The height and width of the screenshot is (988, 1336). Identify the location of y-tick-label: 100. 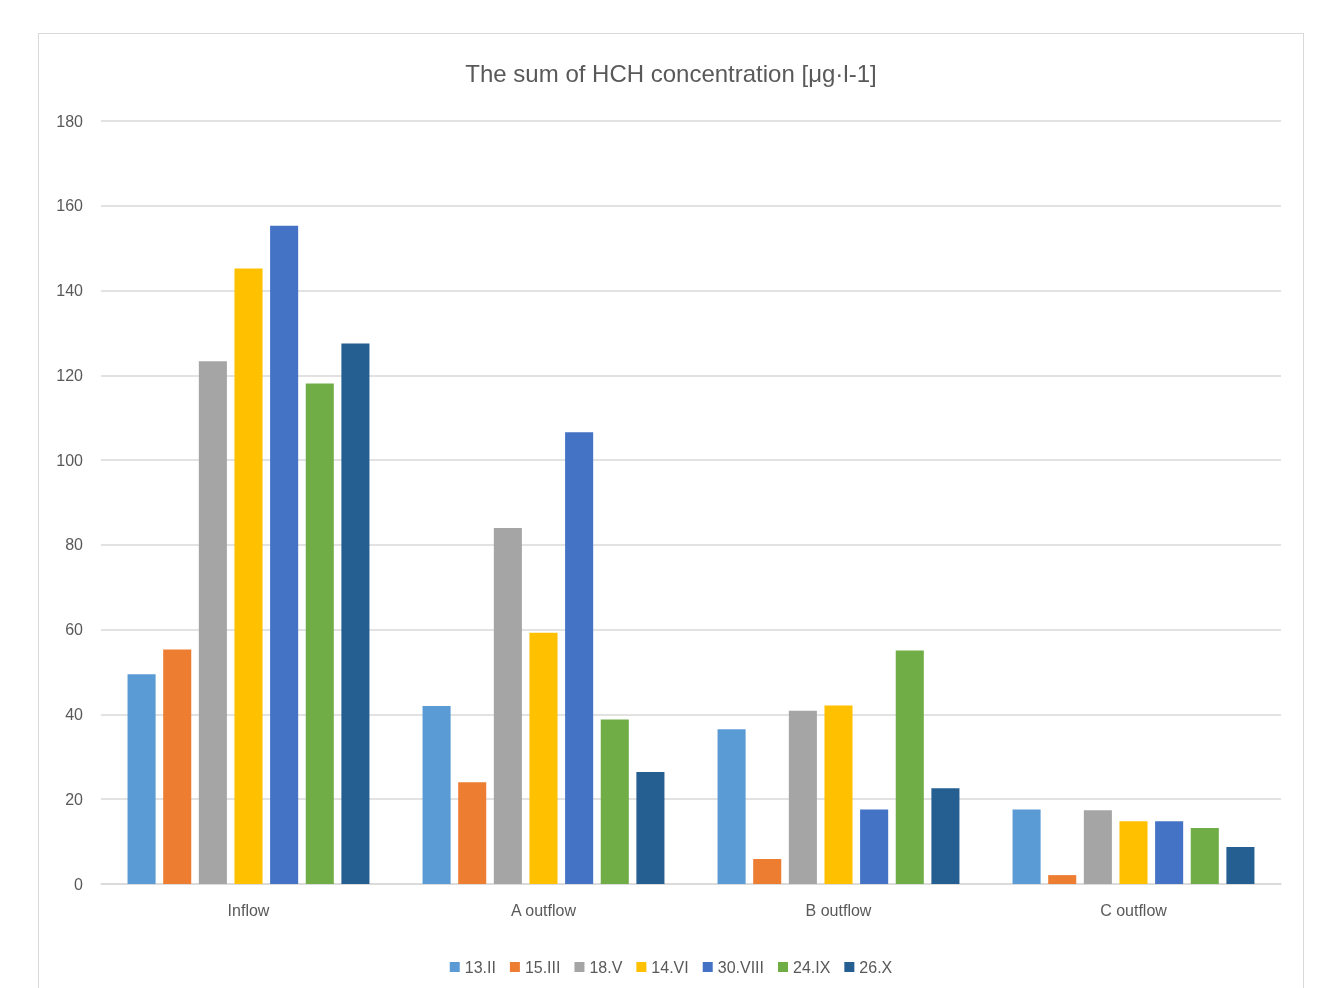
(70, 460).